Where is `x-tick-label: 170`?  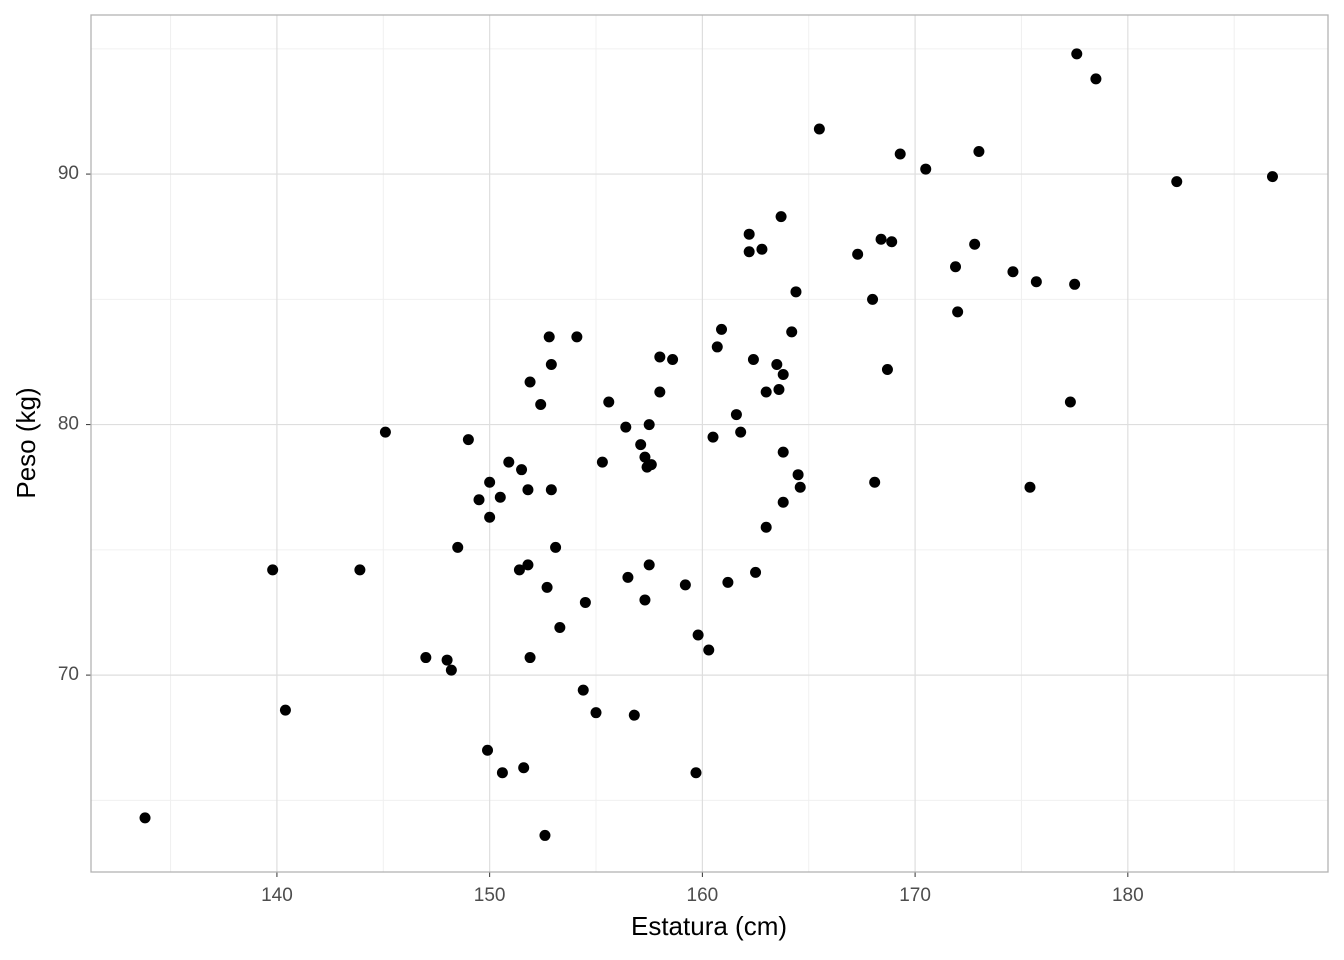
x-tick-label: 170 is located at coordinates (915, 895).